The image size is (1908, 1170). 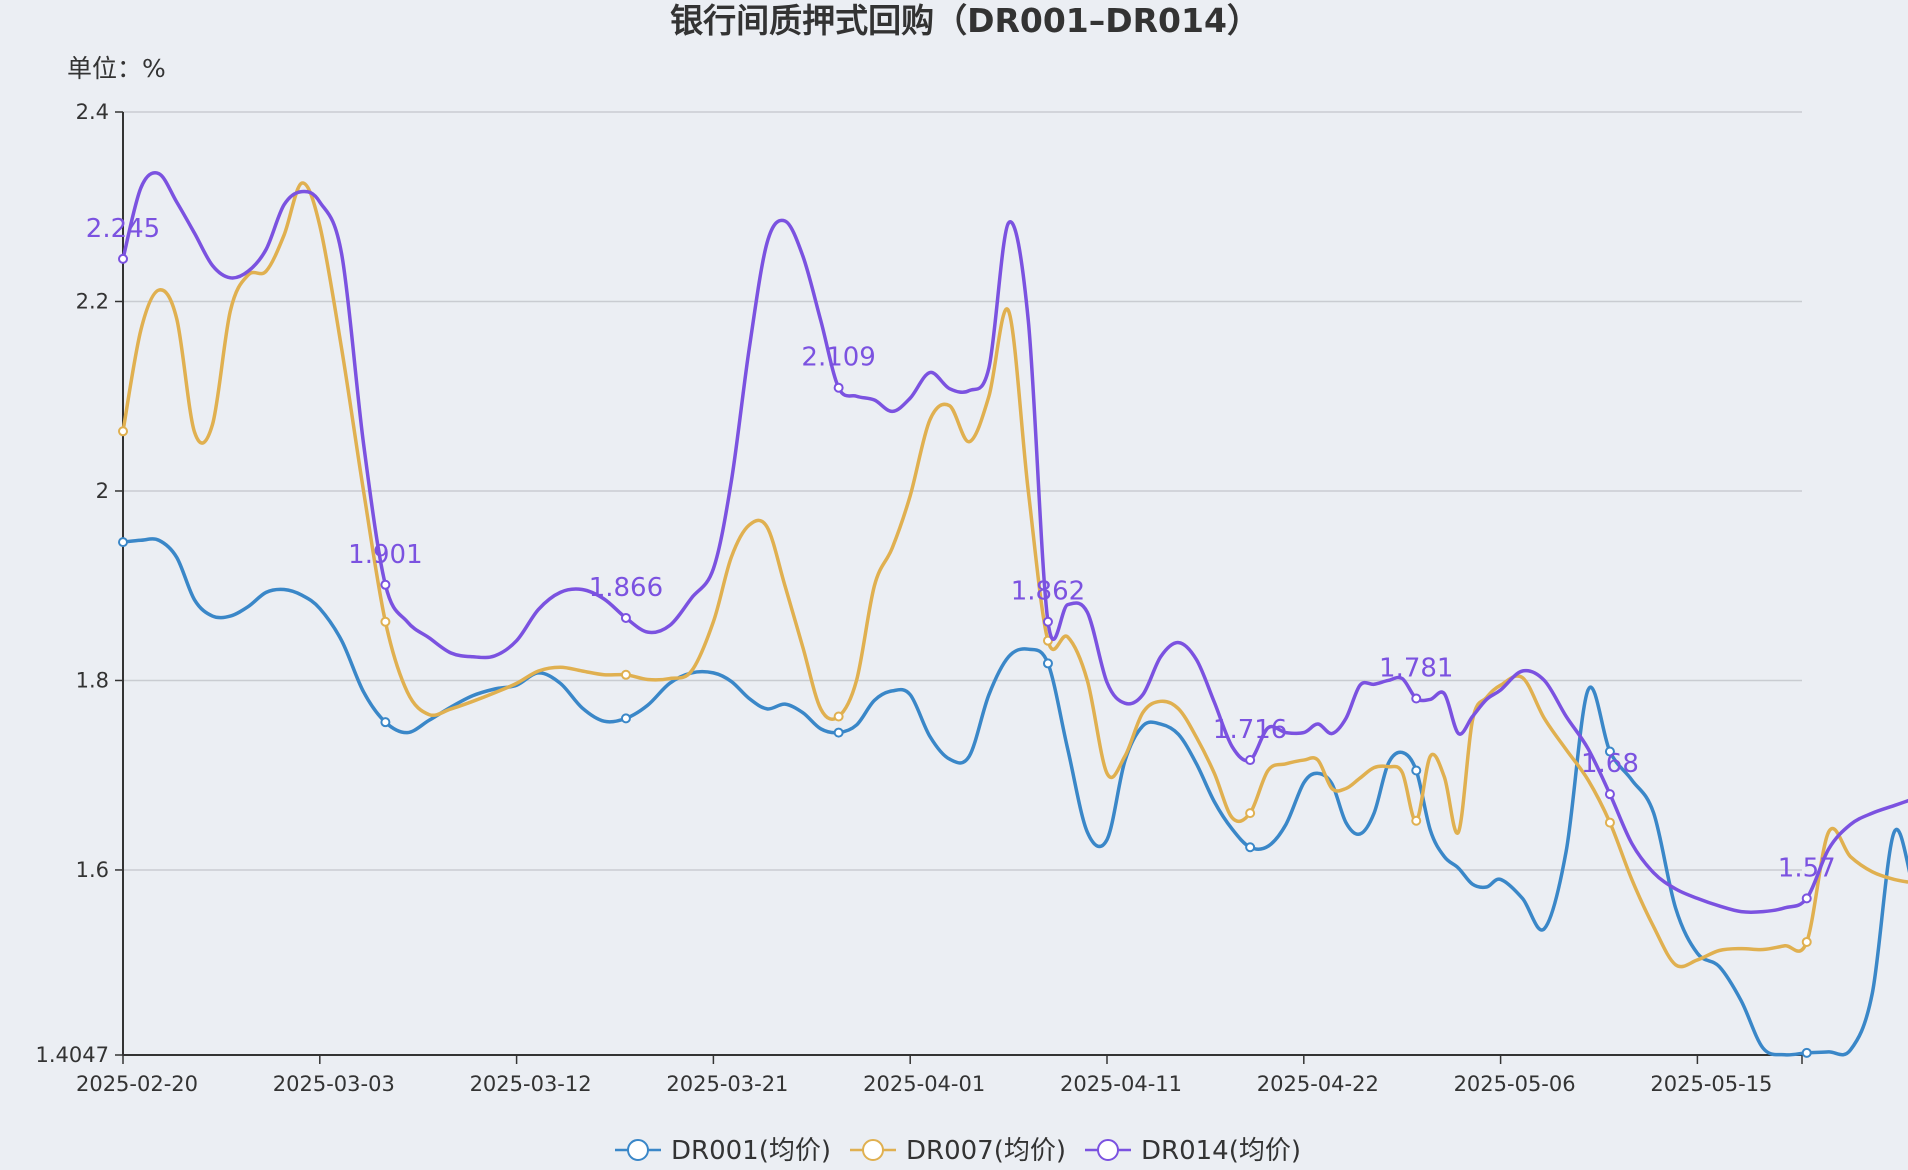 What do you see at coordinates (838, 358) in the screenshot?
I see `data-label: 2.109` at bounding box center [838, 358].